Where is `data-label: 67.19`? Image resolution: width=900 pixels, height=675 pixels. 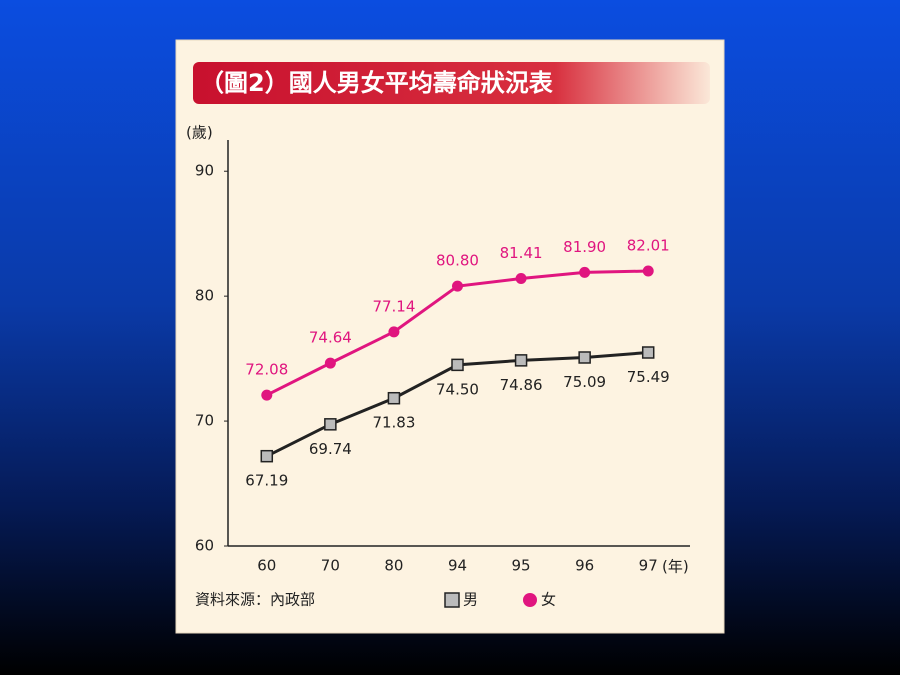 data-label: 67.19 is located at coordinates (266, 481).